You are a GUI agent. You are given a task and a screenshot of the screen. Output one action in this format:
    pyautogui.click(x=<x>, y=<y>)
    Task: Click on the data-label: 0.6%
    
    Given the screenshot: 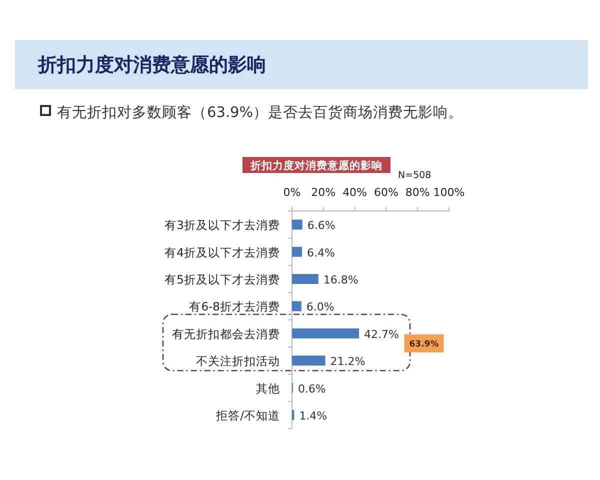 What is the action you would take?
    pyautogui.click(x=312, y=389)
    